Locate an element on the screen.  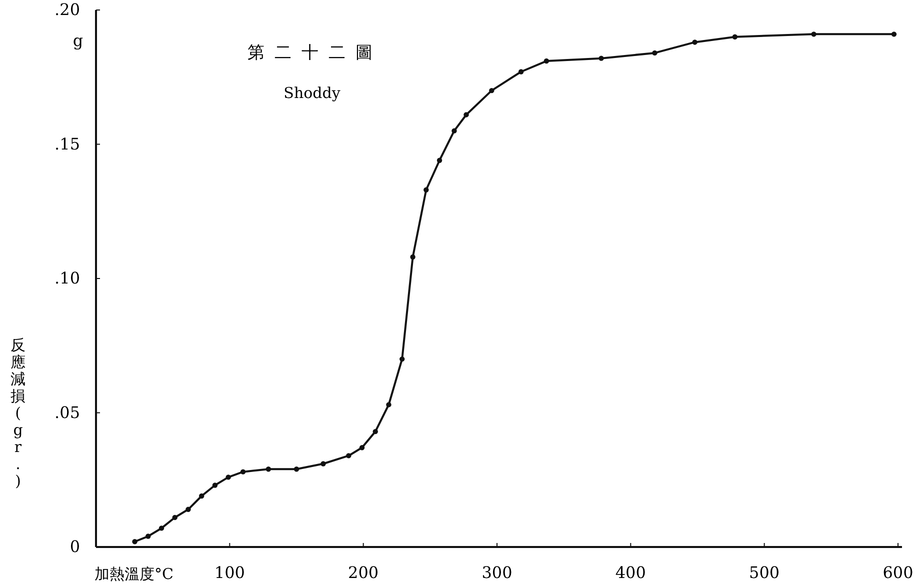
y-tick-label: .20 is located at coordinates (67, 9).